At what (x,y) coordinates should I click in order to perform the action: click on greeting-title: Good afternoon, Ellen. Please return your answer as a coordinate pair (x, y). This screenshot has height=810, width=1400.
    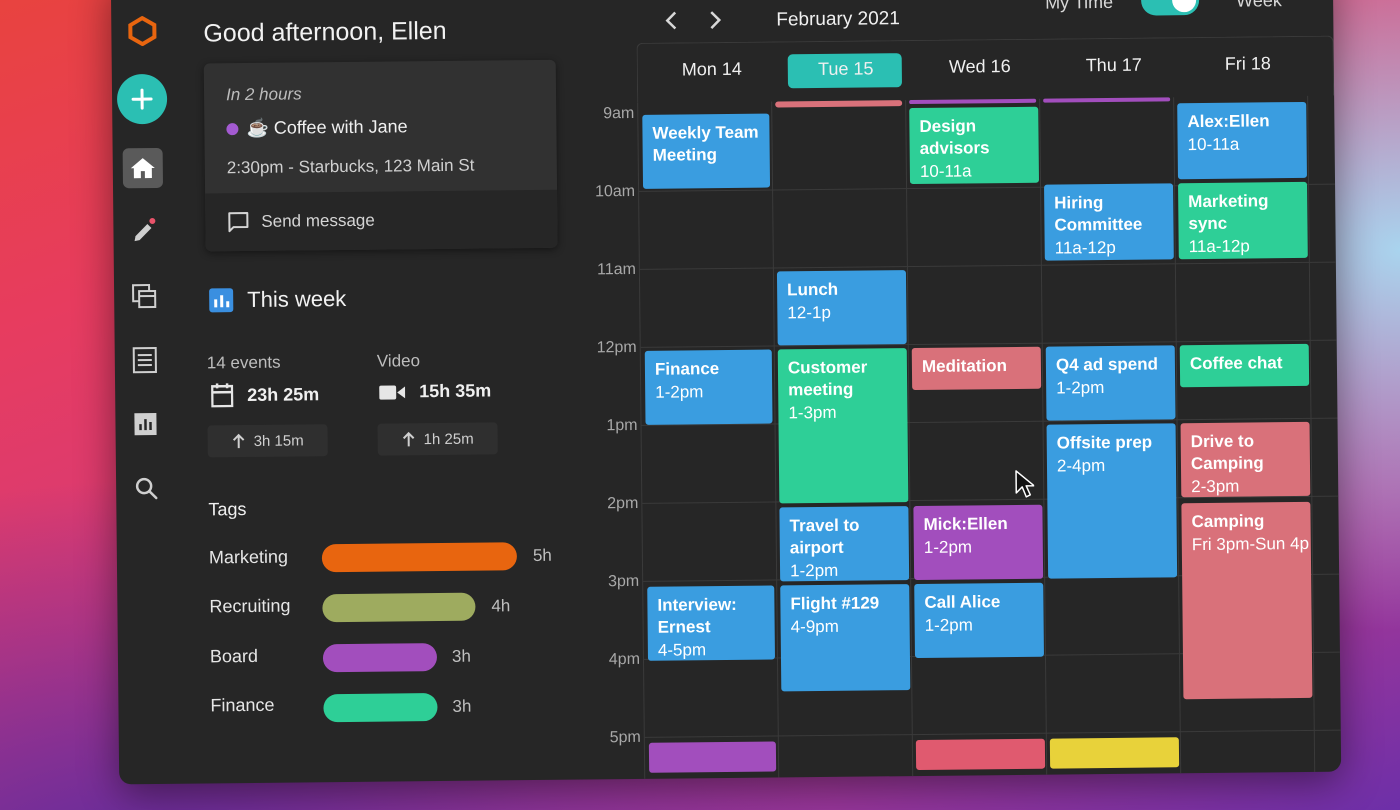
    Looking at the image, I should click on (325, 32).